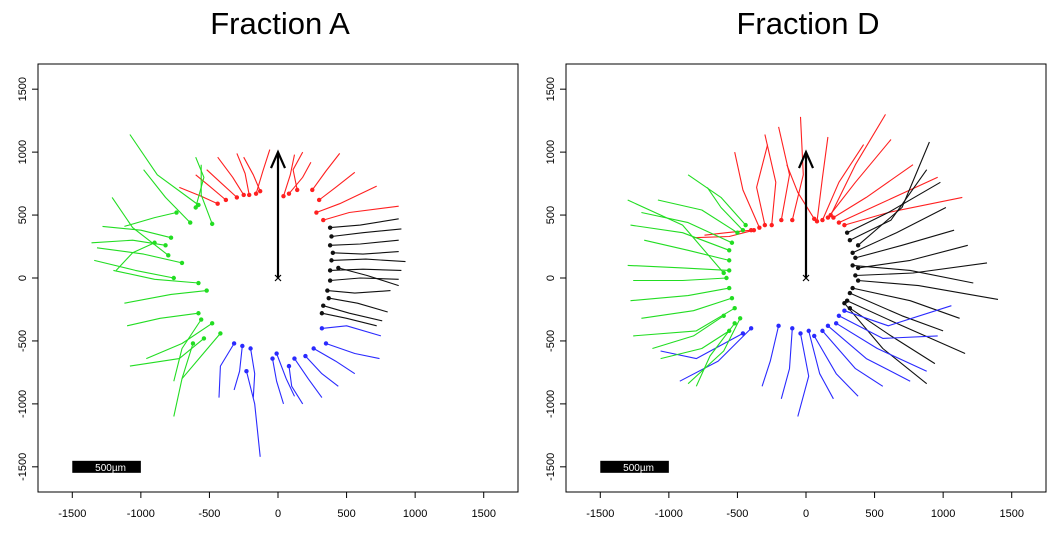  What do you see at coordinates (23, 89) in the screenshot?
I see `p0-y-tick-label: 1500` at bounding box center [23, 89].